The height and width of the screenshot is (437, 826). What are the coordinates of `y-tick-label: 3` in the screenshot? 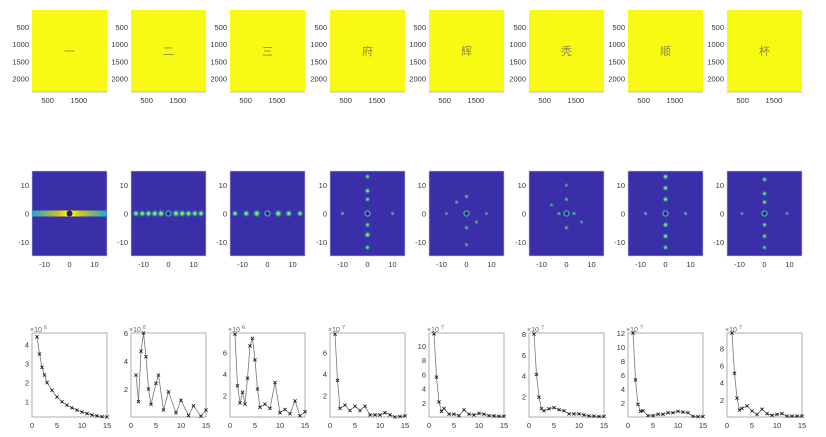 It's located at (27, 364).